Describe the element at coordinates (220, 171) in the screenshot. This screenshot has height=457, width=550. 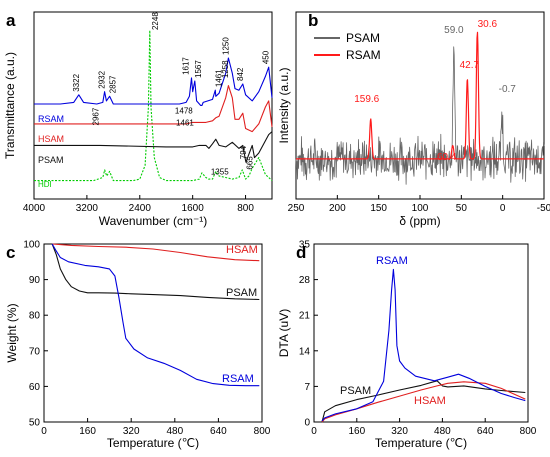
I see `peak-annotation: 1355` at that location.